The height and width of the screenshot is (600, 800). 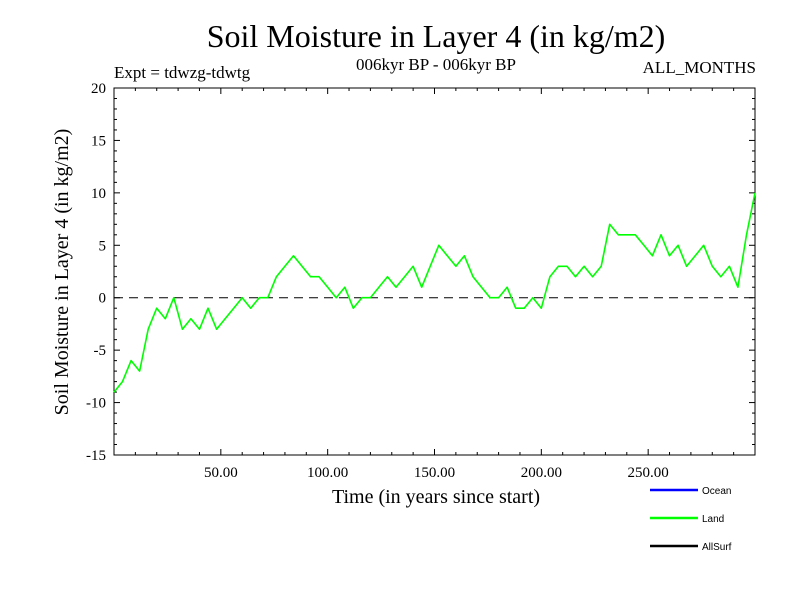 What do you see at coordinates (98, 194) in the screenshot?
I see `y-tick-label: 10` at bounding box center [98, 194].